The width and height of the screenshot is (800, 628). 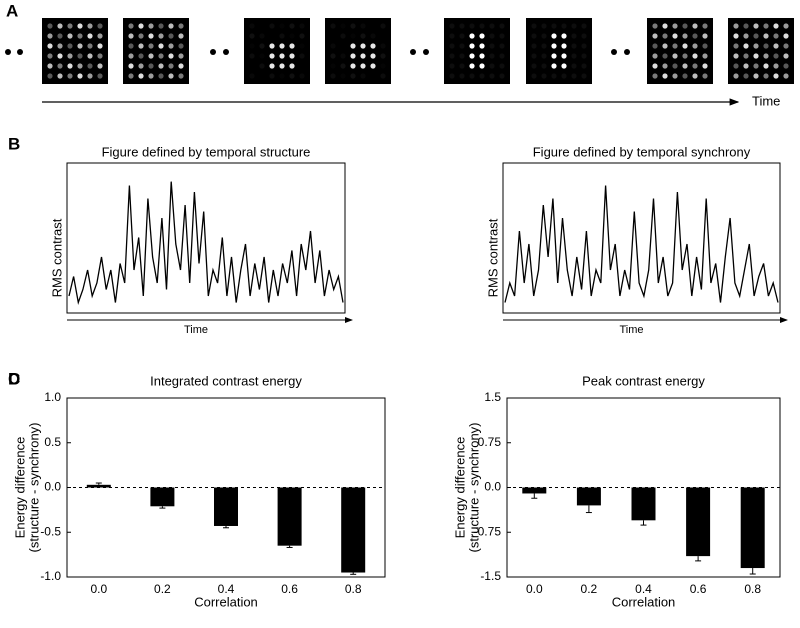 I want to click on x-axis-label: Time, so click(x=631, y=330).